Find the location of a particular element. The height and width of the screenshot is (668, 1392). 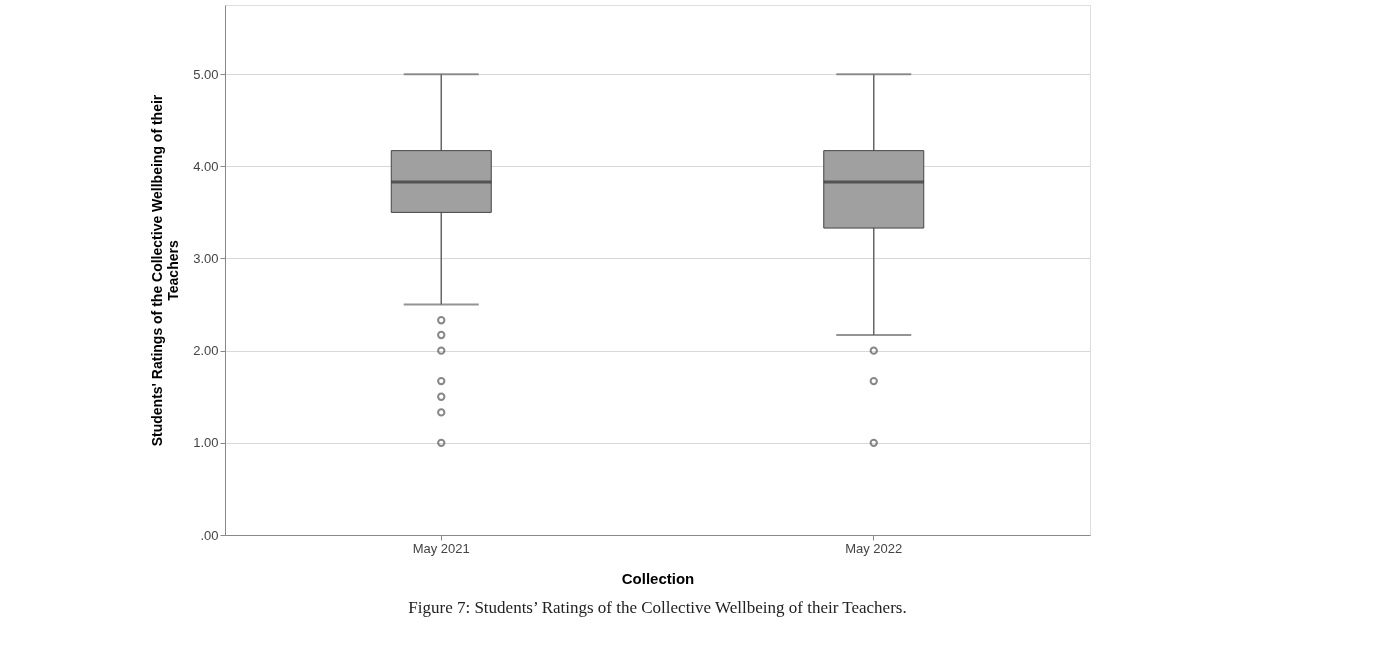

x-tick-label: May 2021 is located at coordinates (441, 548).